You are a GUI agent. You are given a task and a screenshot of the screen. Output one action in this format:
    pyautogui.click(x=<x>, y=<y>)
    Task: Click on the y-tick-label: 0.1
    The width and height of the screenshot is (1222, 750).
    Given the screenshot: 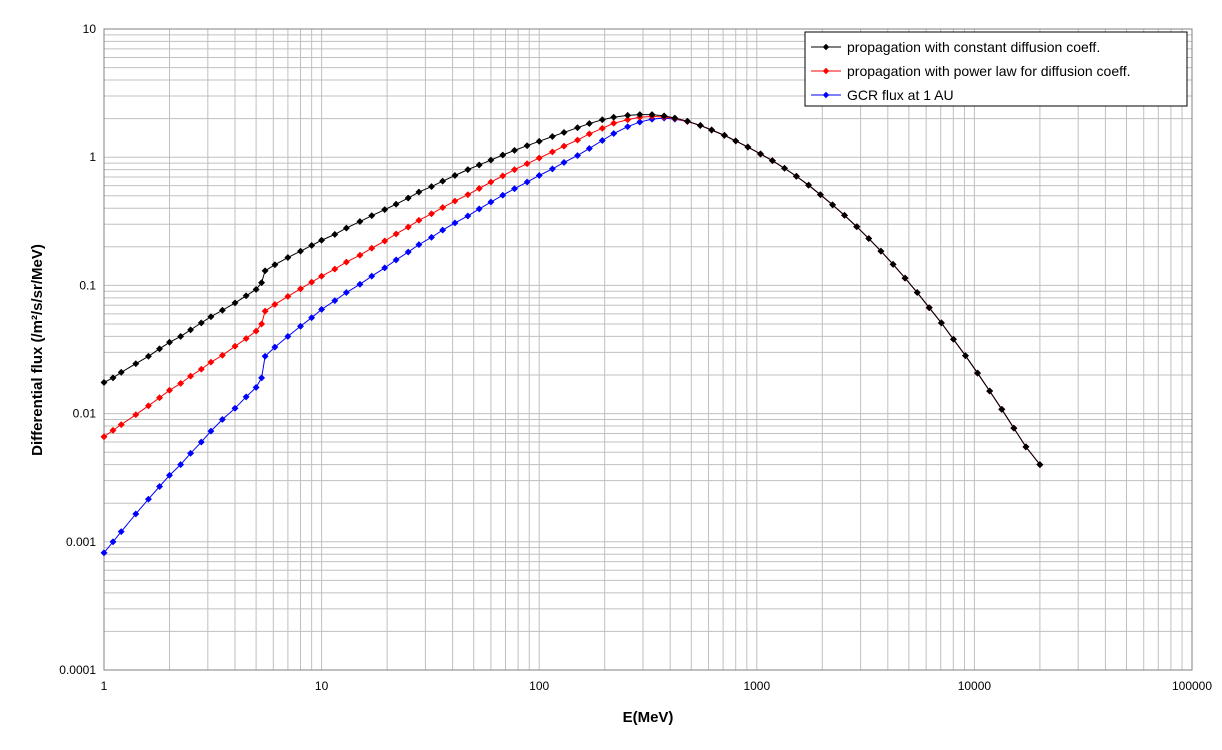 What is the action you would take?
    pyautogui.click(x=87, y=285)
    